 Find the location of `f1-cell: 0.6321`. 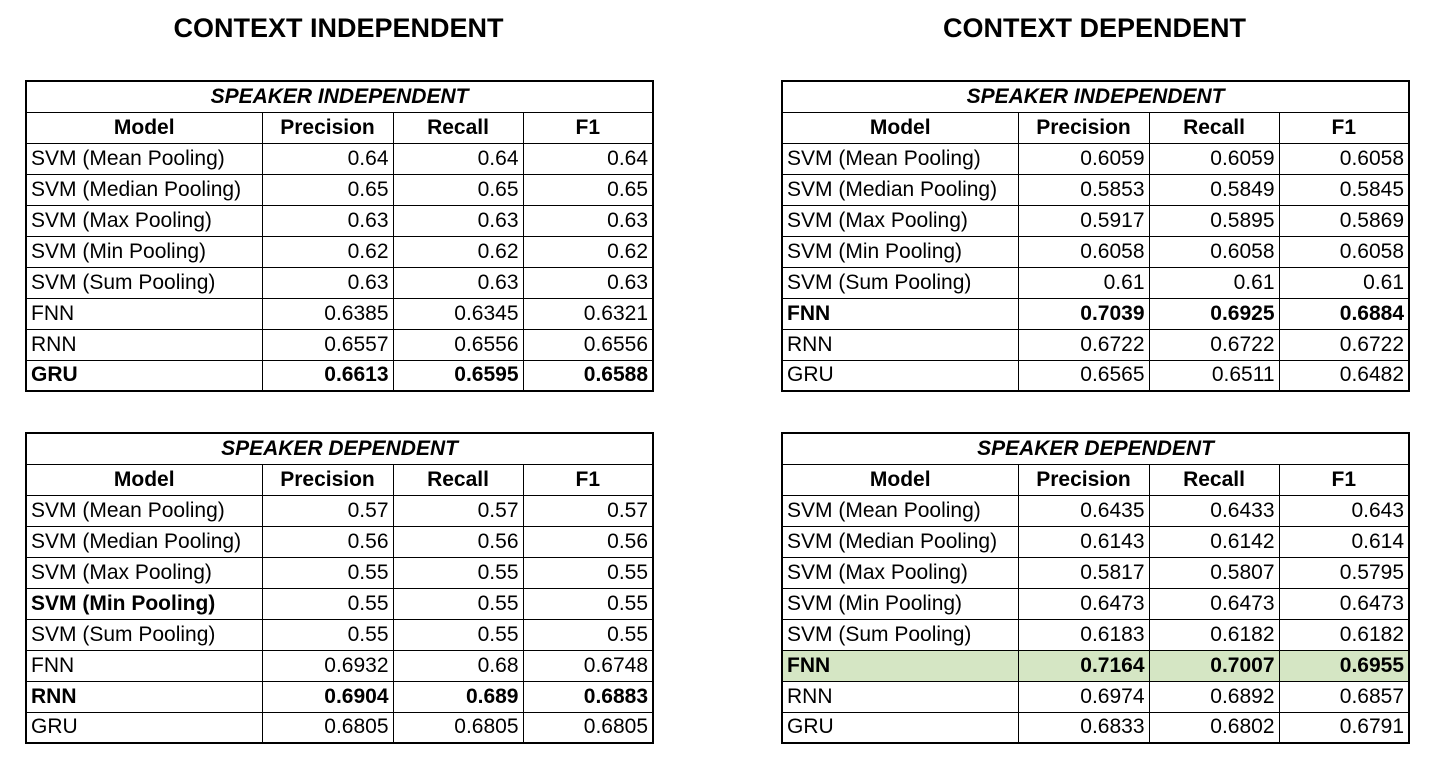

f1-cell: 0.6321 is located at coordinates (588, 313).